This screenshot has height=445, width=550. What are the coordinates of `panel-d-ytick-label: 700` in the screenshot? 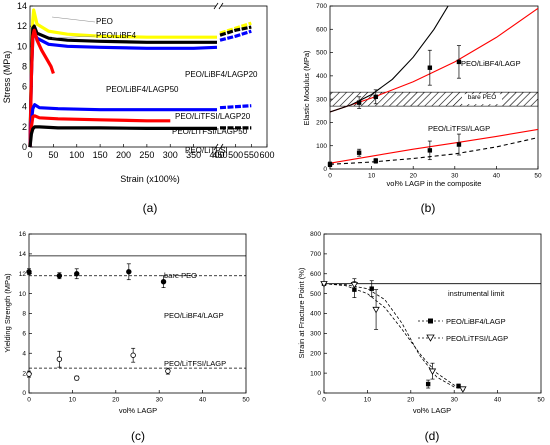 It's located at (315, 254).